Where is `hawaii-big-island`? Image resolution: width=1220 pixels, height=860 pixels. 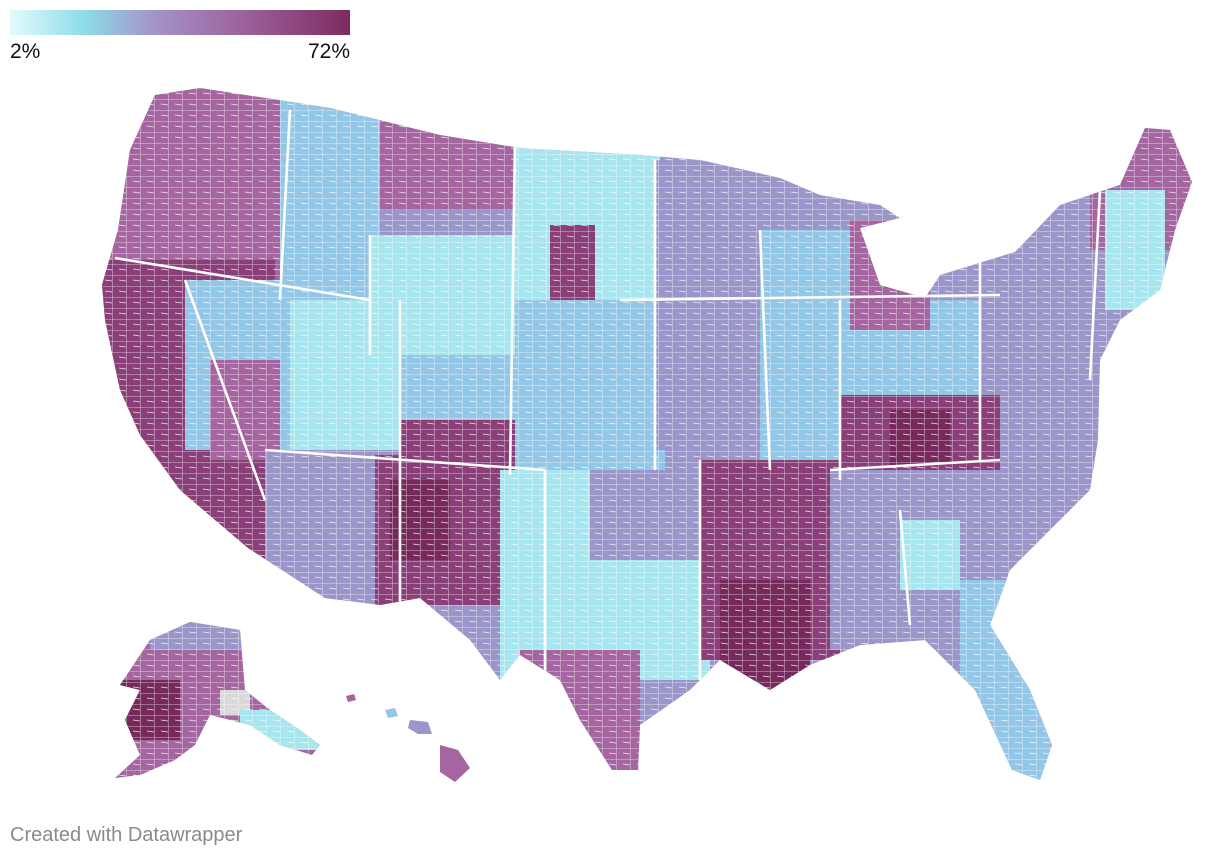 hawaii-big-island is located at coordinates (455, 763).